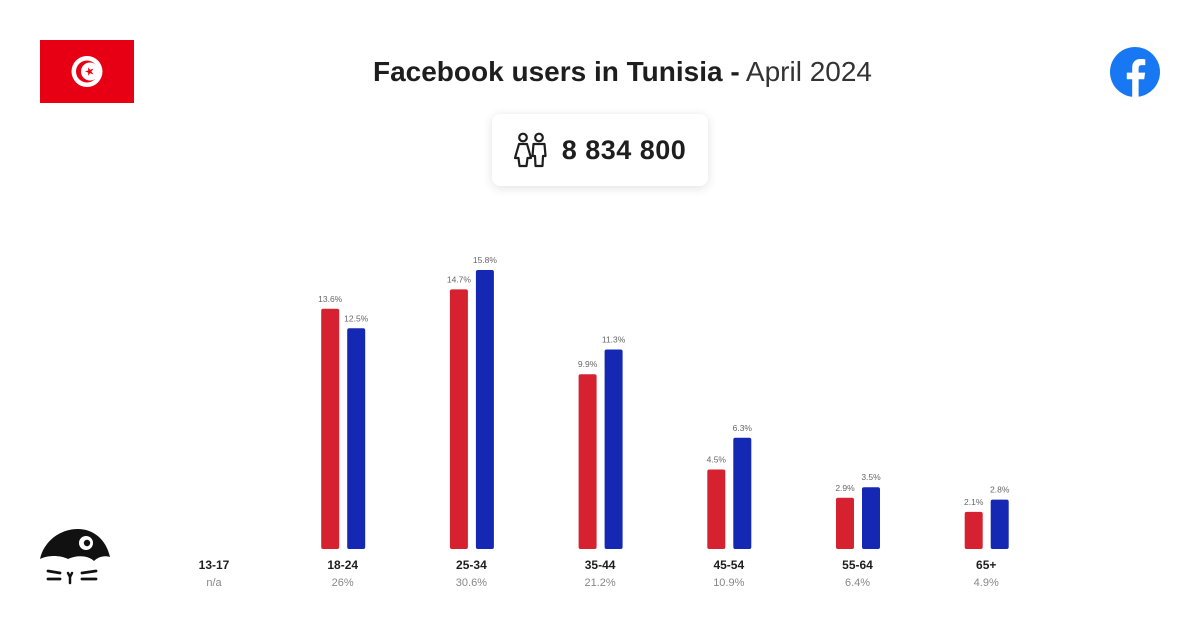  Describe the element at coordinates (75, 557) in the screenshot. I see `cat-mascot-icon` at that location.